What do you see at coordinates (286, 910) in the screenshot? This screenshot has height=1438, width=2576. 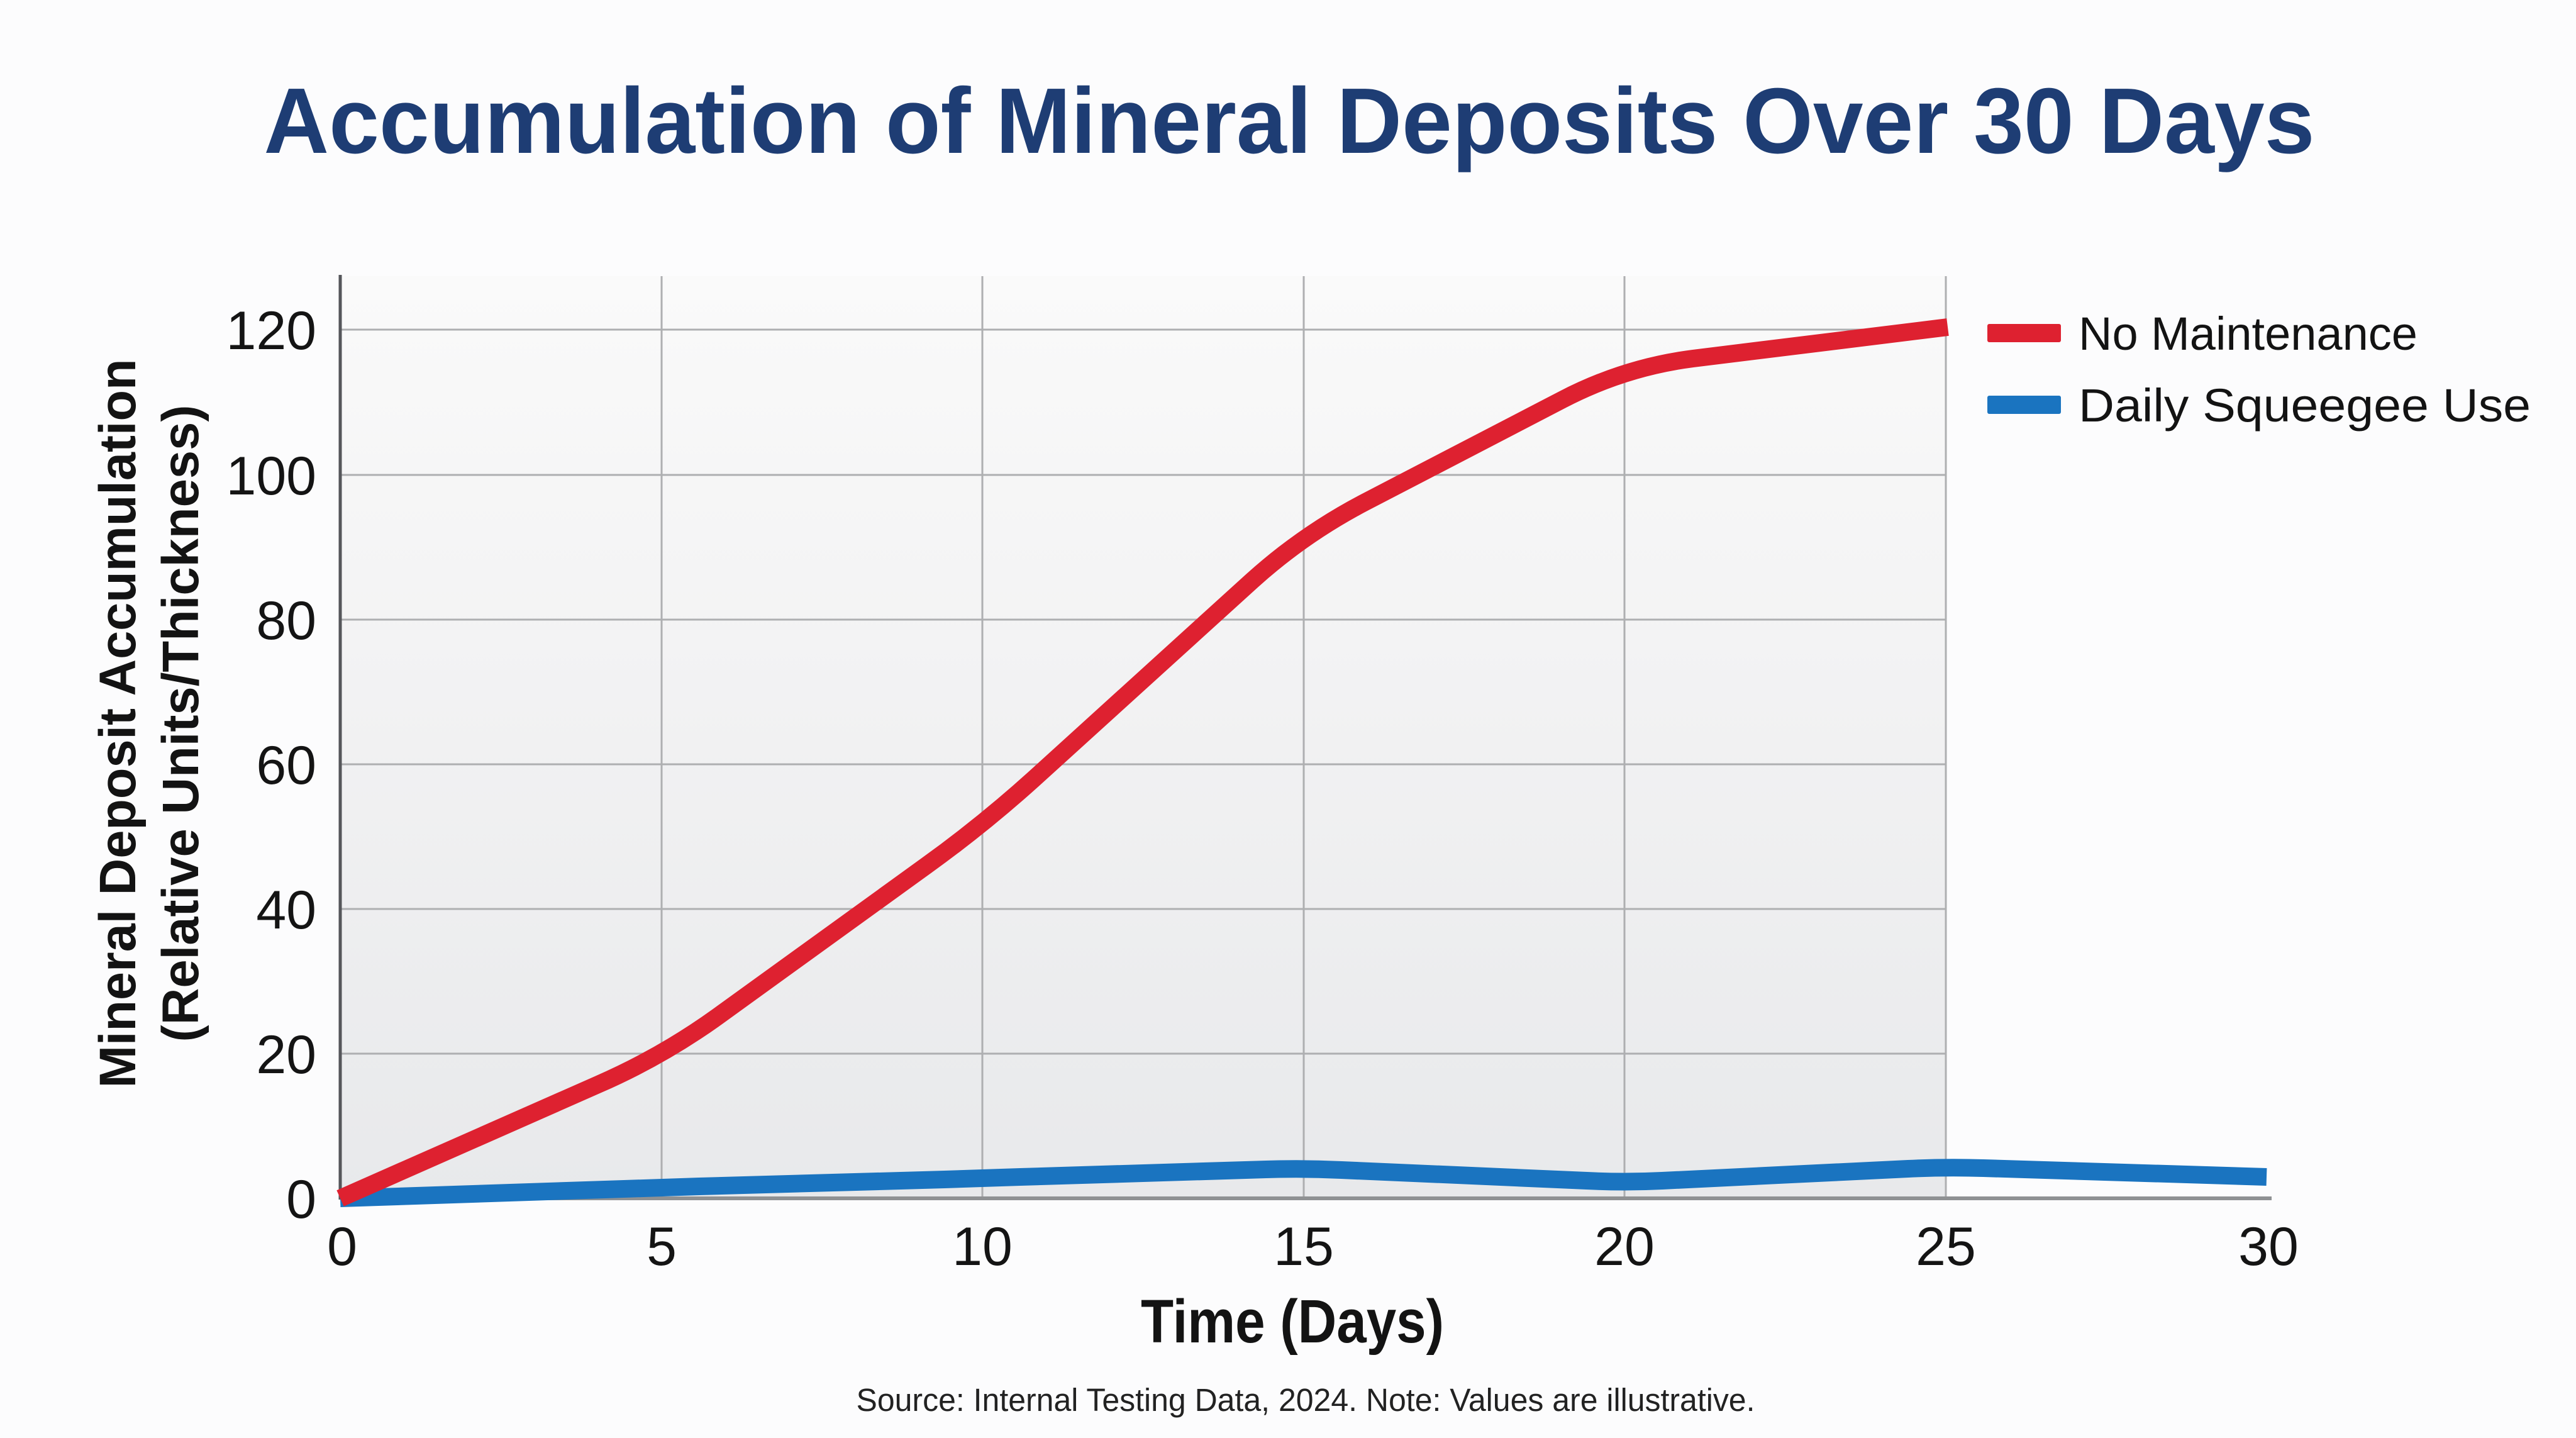 I see `svg-text: 40` at bounding box center [286, 910].